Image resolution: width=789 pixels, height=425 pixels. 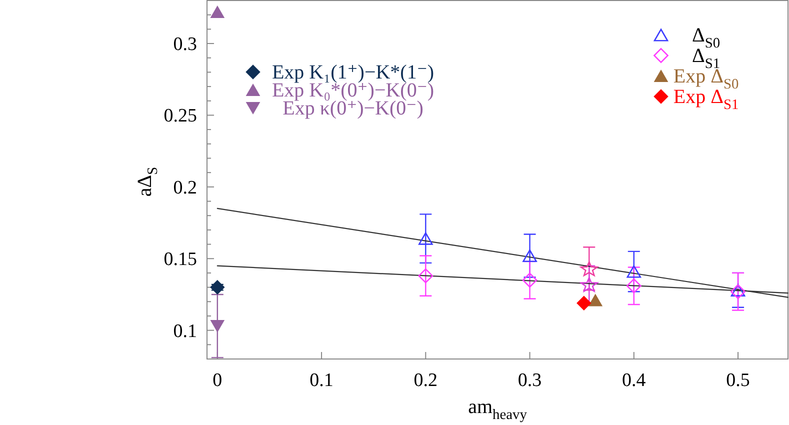 What do you see at coordinates (185, 331) in the screenshot?
I see `y-tick-label: 0.1` at bounding box center [185, 331].